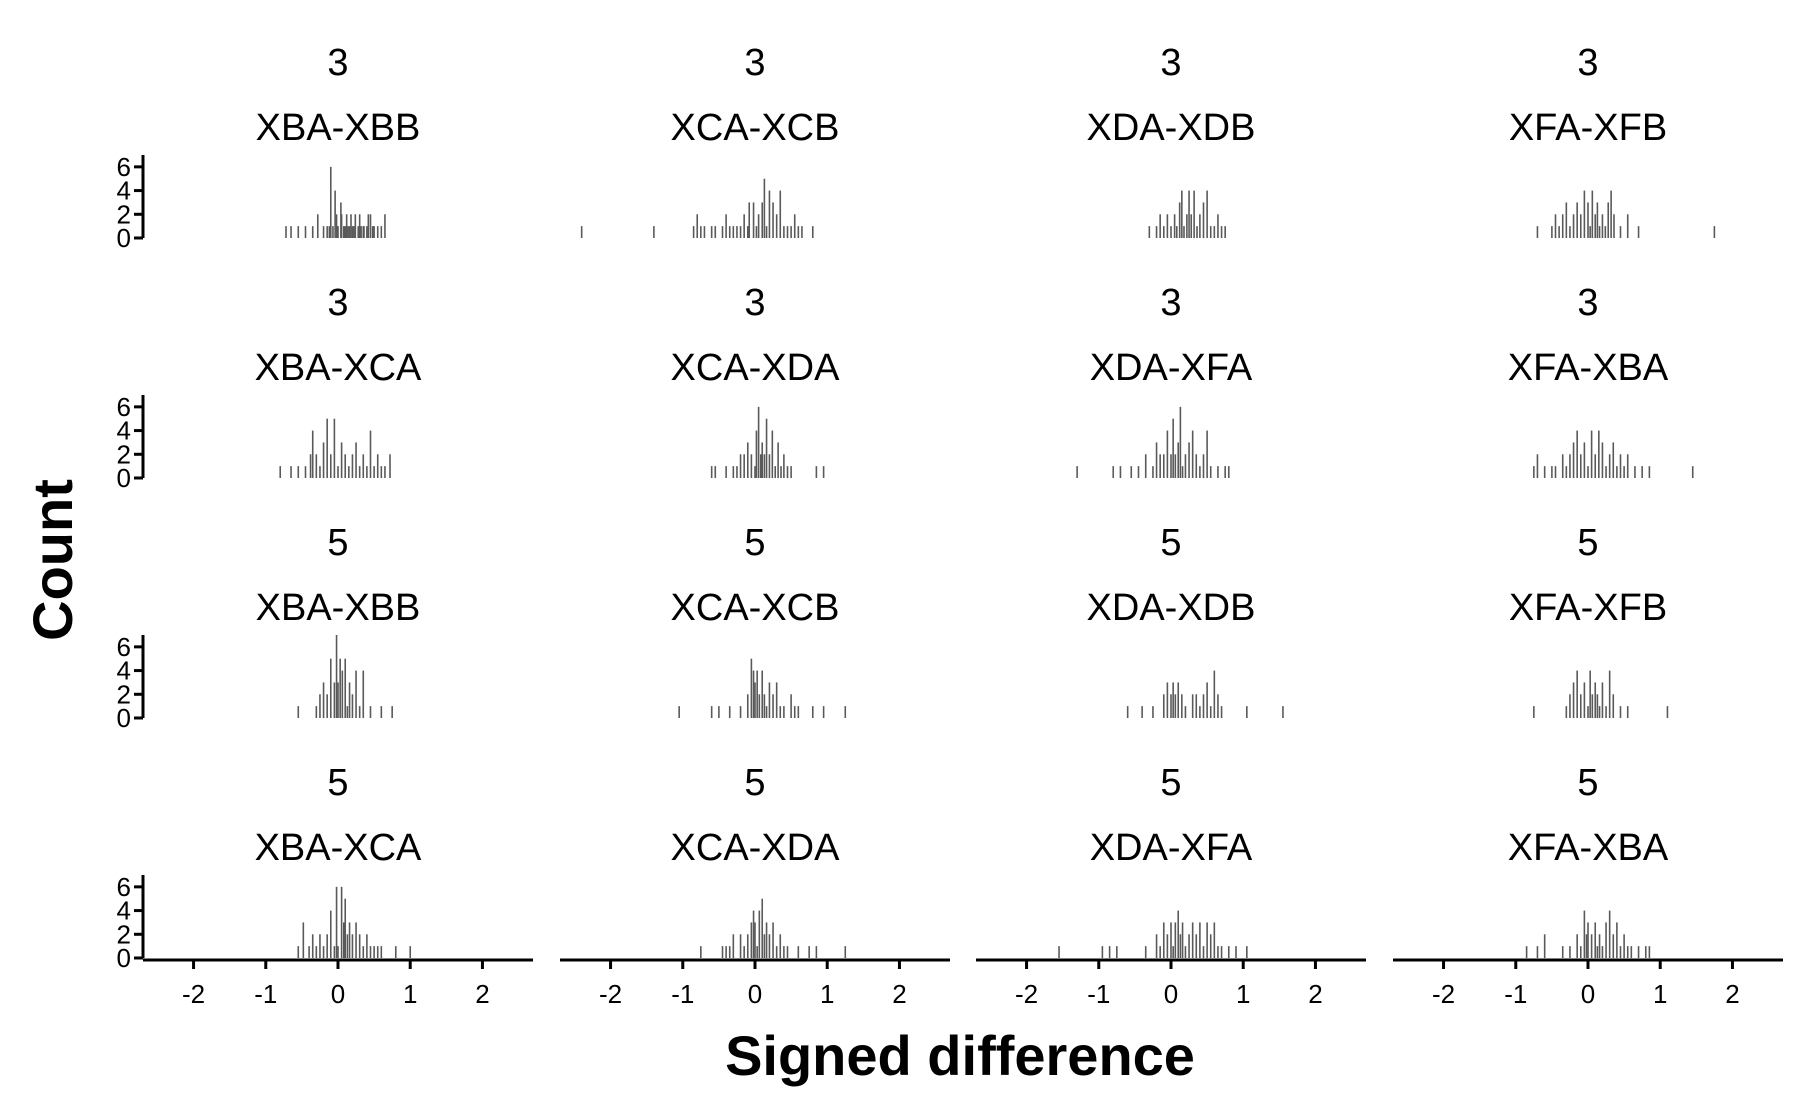 The image size is (1800, 1113). I want to click on panel-13: 5 XBA-XCA, so click(338, 860).